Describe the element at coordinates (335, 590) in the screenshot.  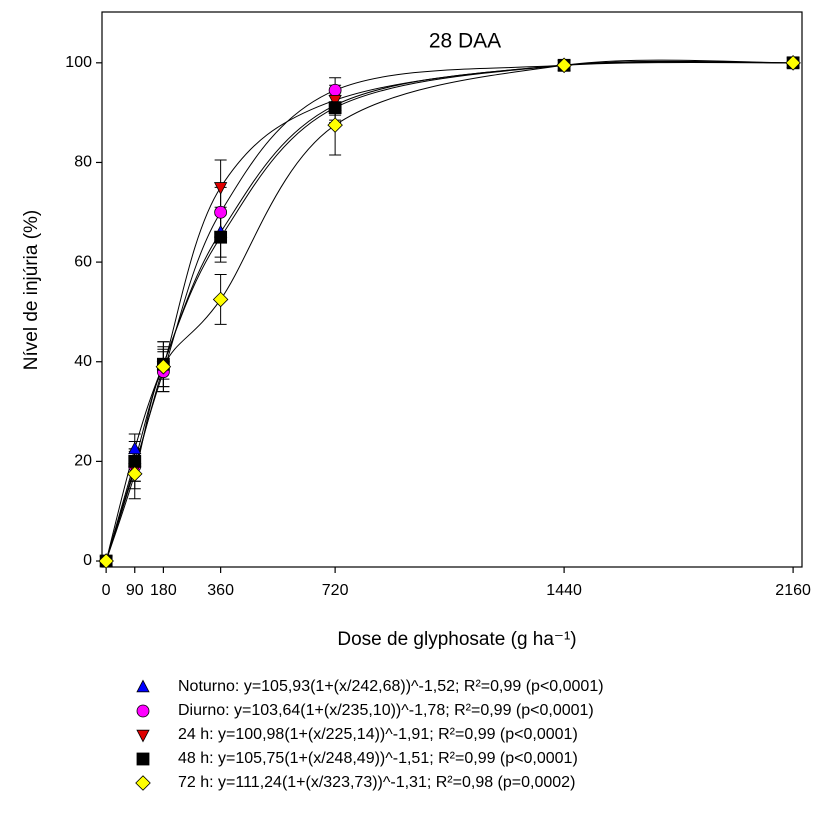
I see `x-tick-label: 720` at that location.